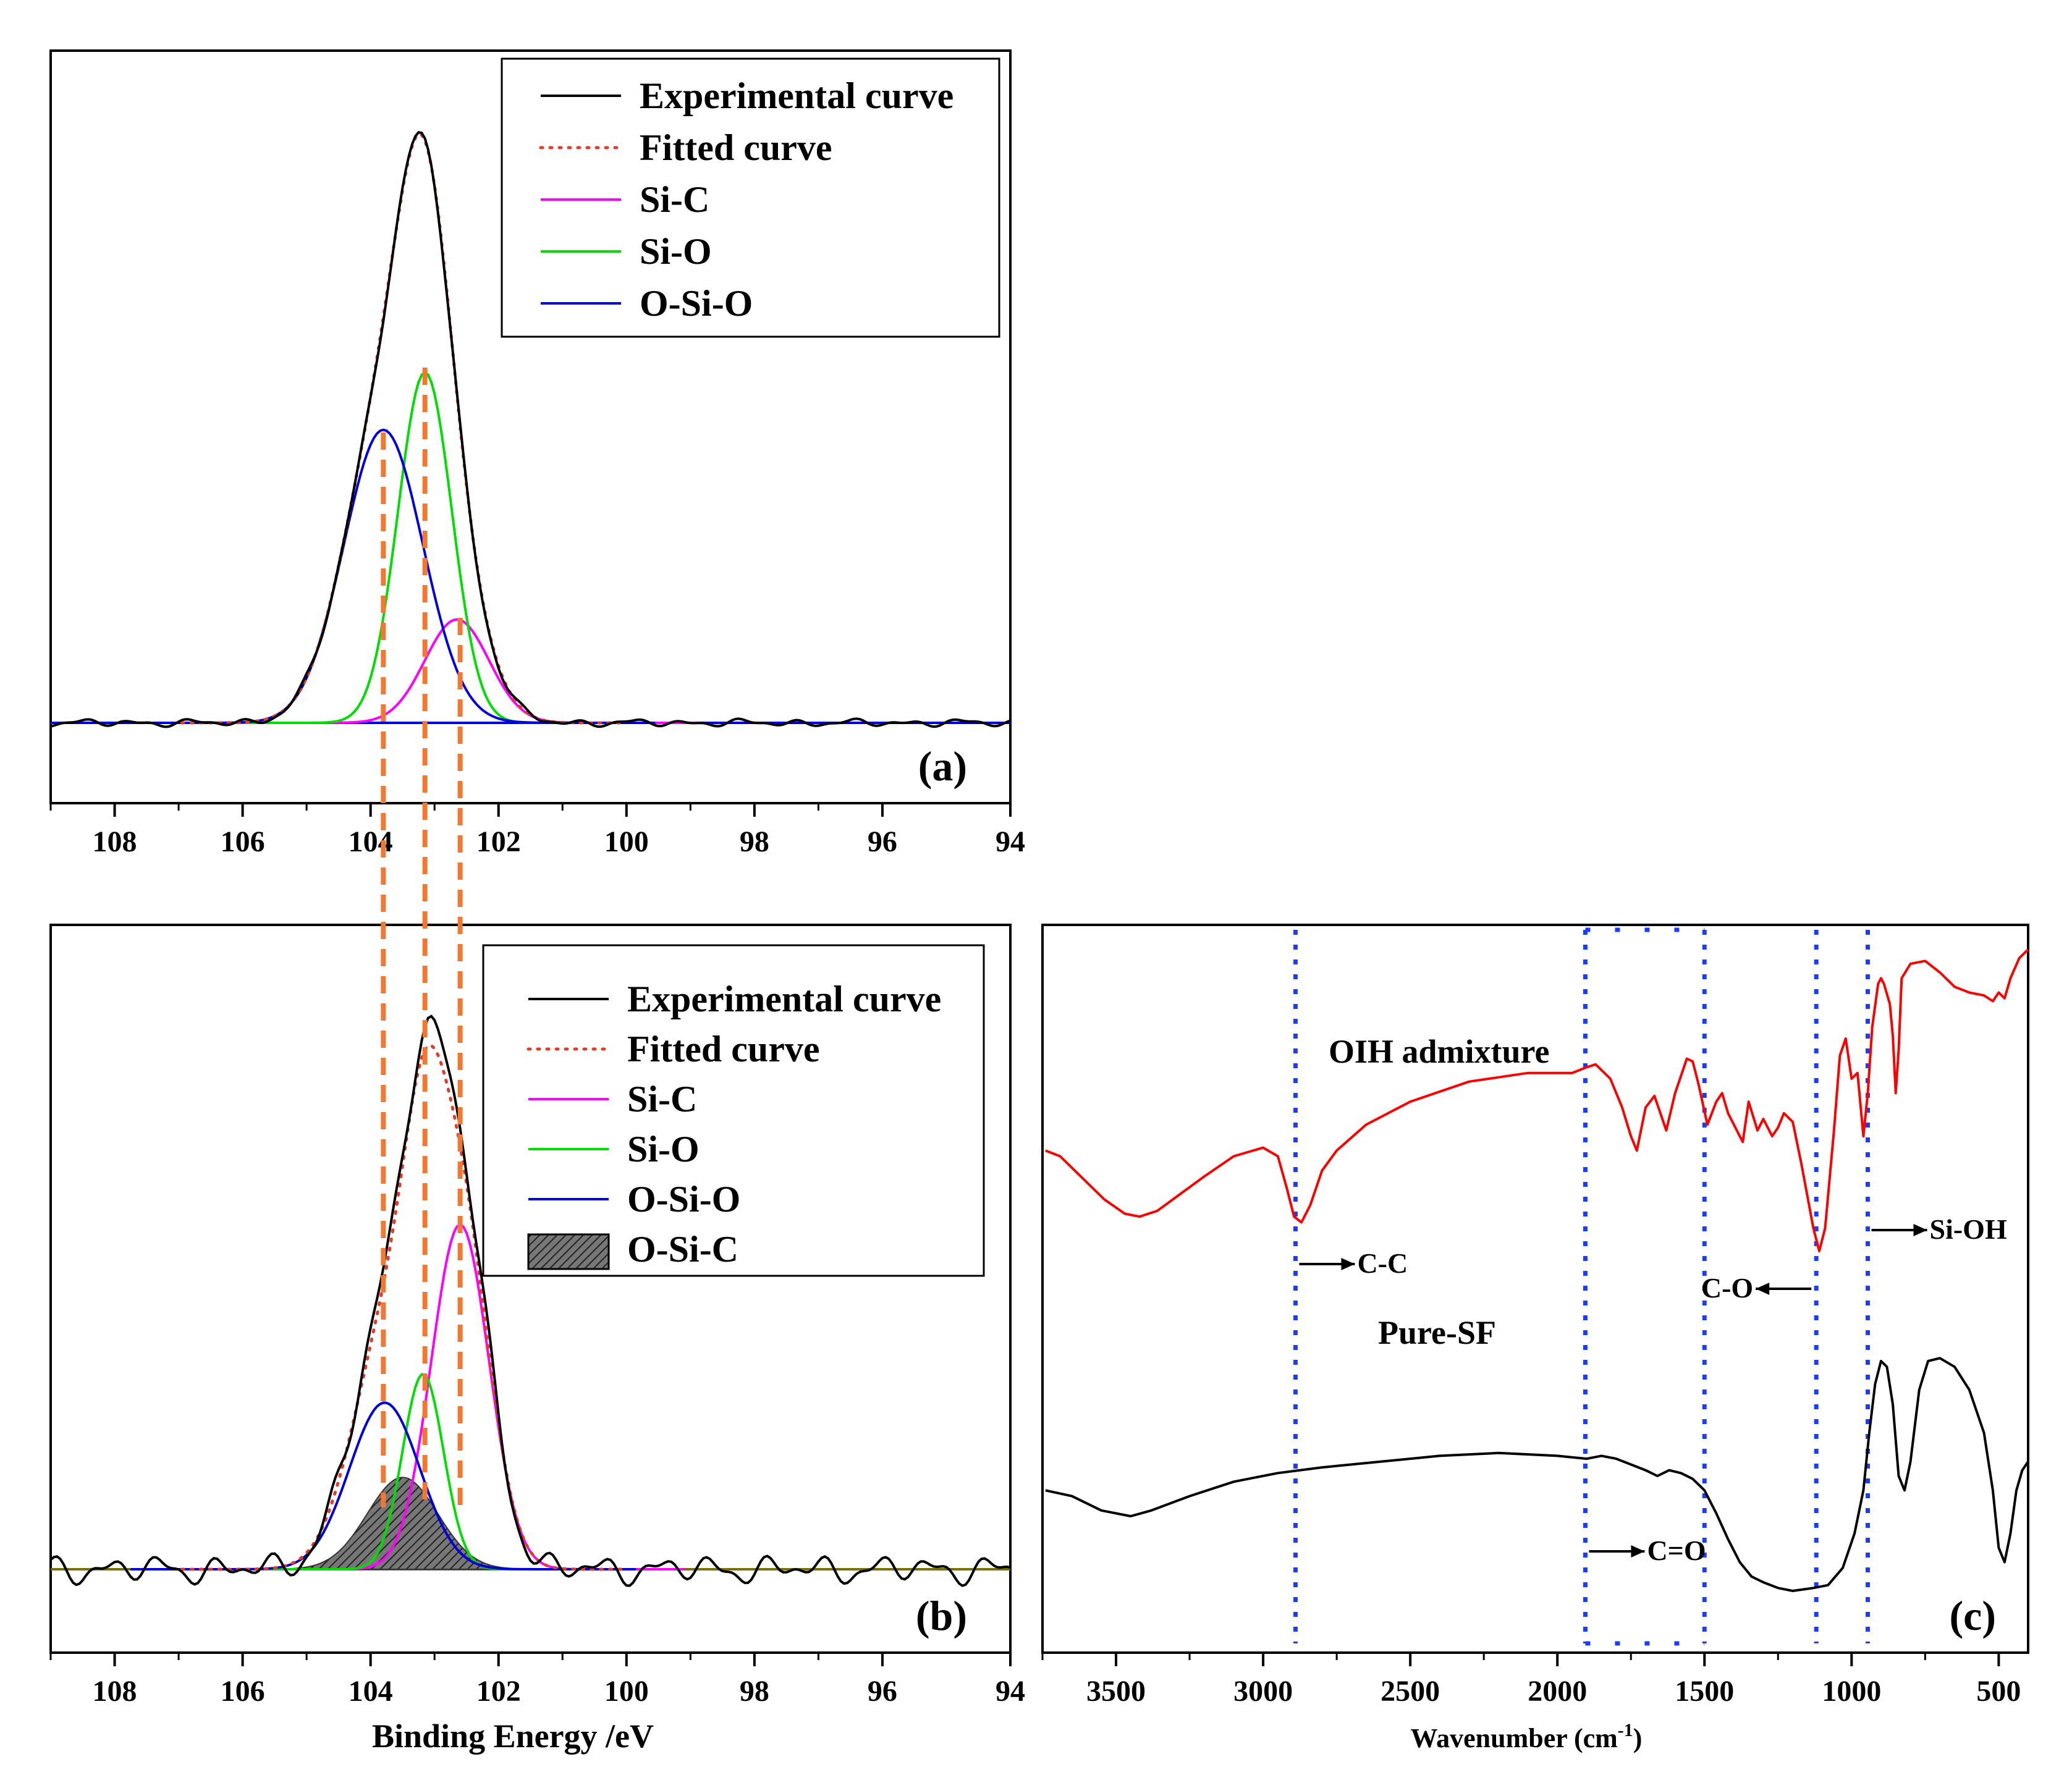 The height and width of the screenshot is (1775, 2072). Describe the element at coordinates (1263, 1691) in the screenshot. I see `x-tick-label: 3000` at that location.